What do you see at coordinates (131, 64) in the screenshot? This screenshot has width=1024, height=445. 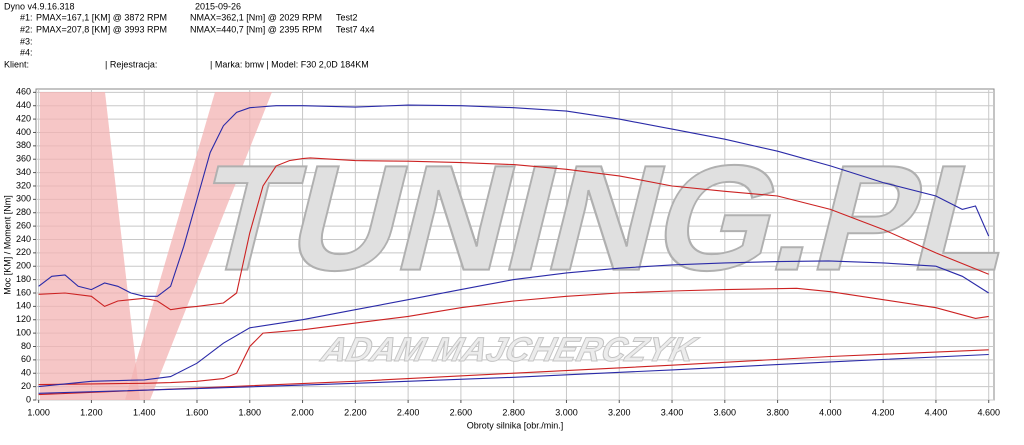 I see `registration: | Rejestracja:` at bounding box center [131, 64].